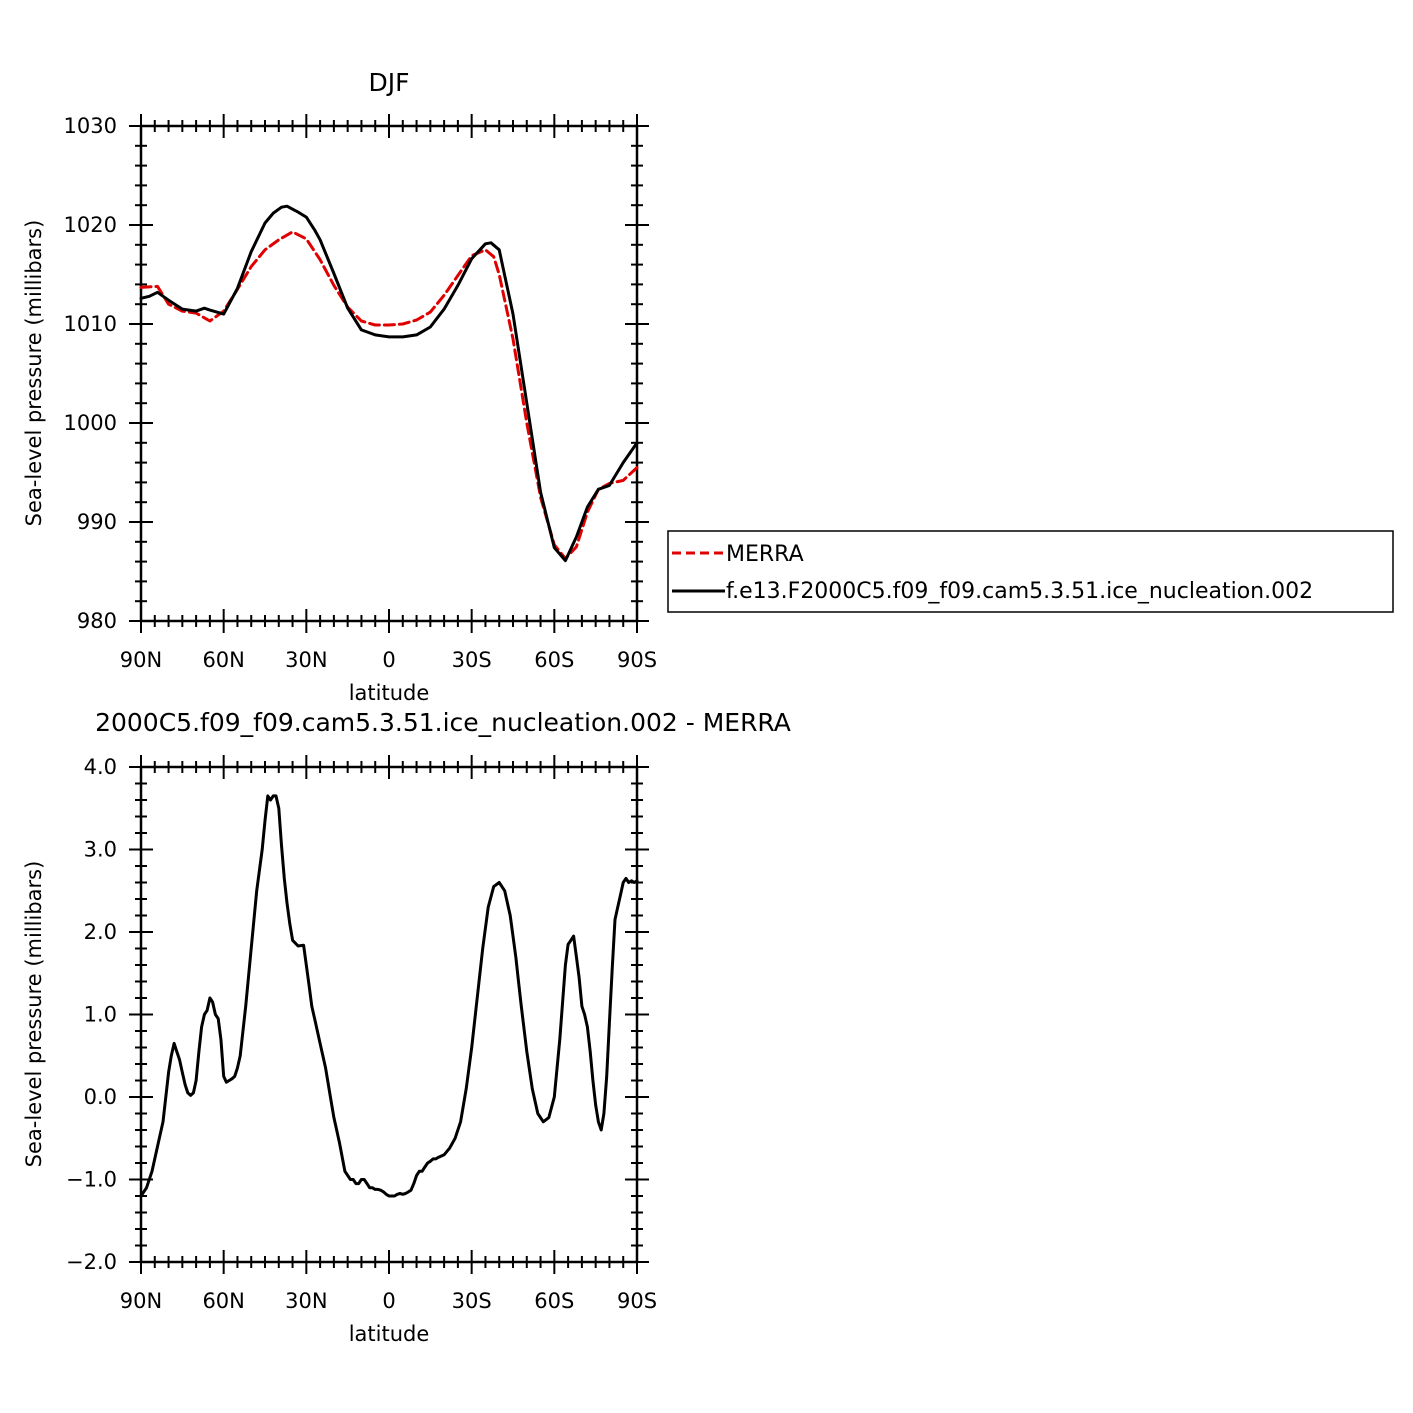 This screenshot has height=1413, width=1413. Describe the element at coordinates (389, 1334) in the screenshot. I see `bottom-x-axis-label: latitude` at that location.